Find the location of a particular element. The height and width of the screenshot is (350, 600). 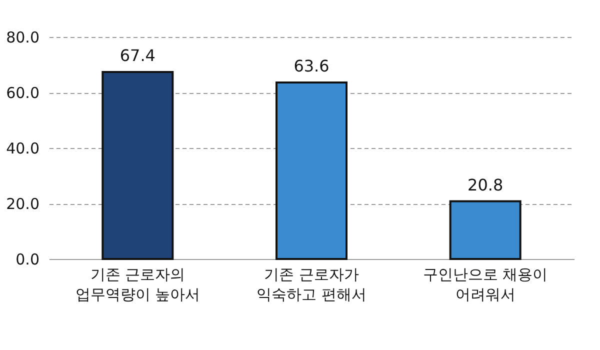

y-tick-label: 40.0 is located at coordinates (23, 149).